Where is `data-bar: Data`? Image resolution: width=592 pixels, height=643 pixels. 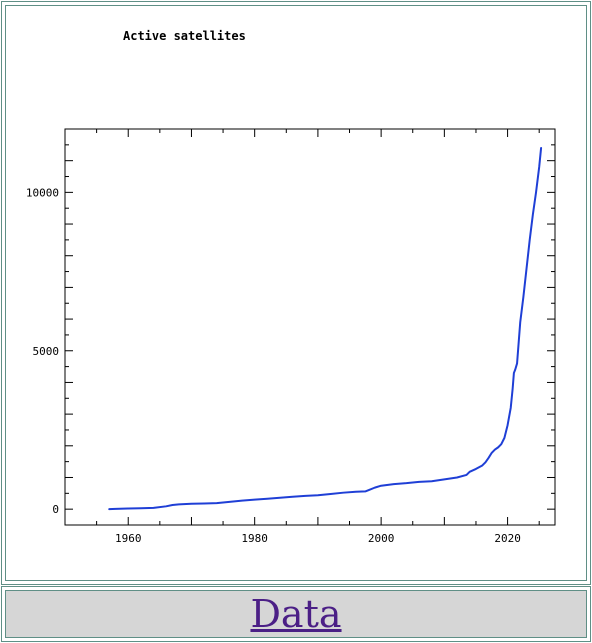
data-bar: Data is located at coordinates (296, 614).